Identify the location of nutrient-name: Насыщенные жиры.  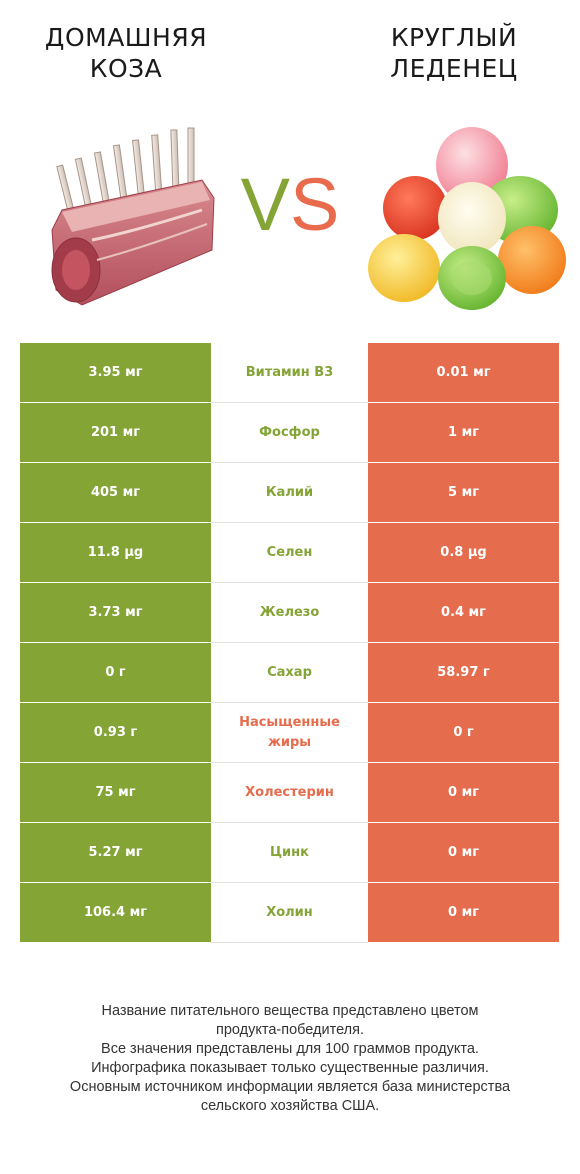
(289, 732).